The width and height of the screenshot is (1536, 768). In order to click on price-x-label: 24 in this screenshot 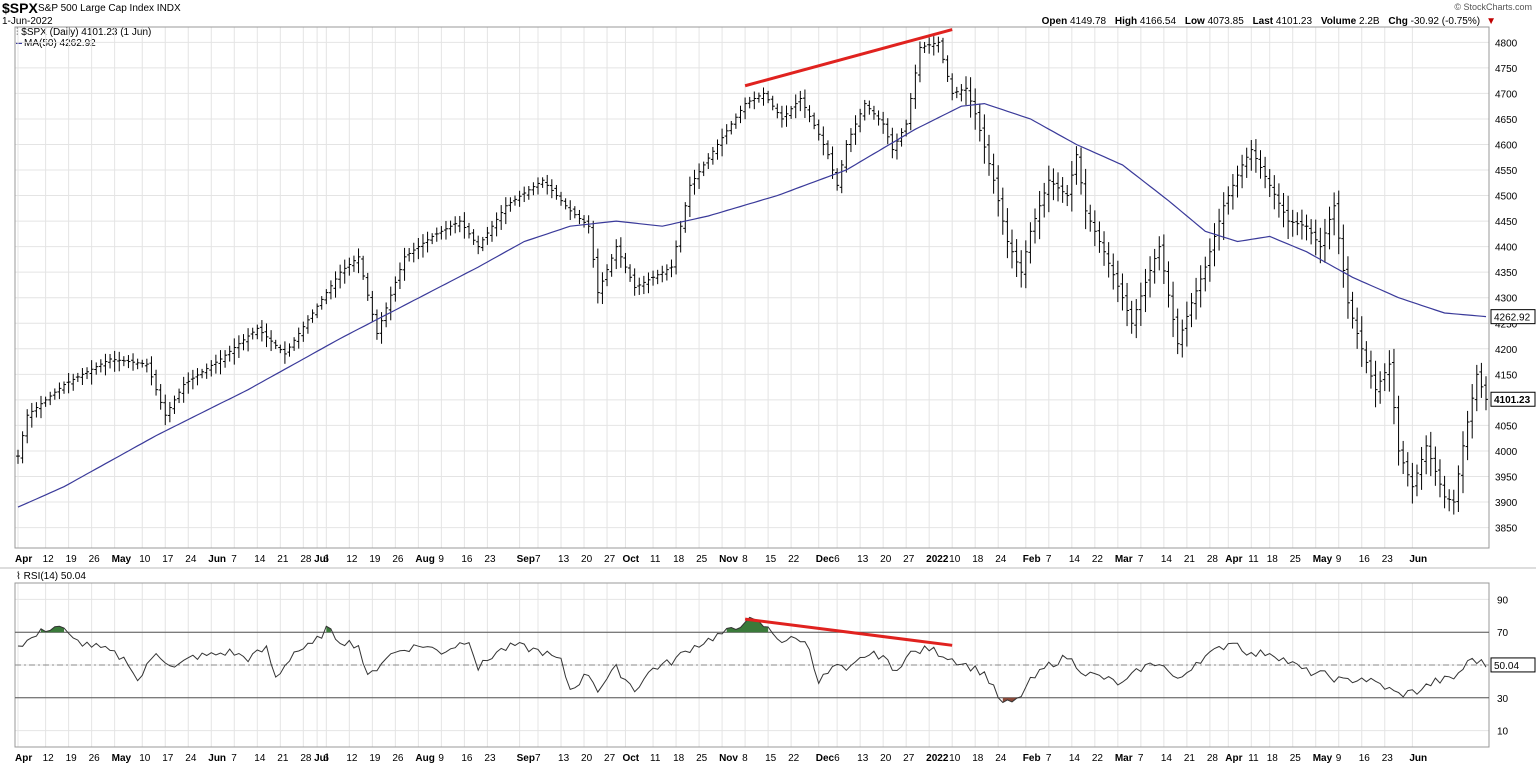, I will do `click(1001, 559)`.